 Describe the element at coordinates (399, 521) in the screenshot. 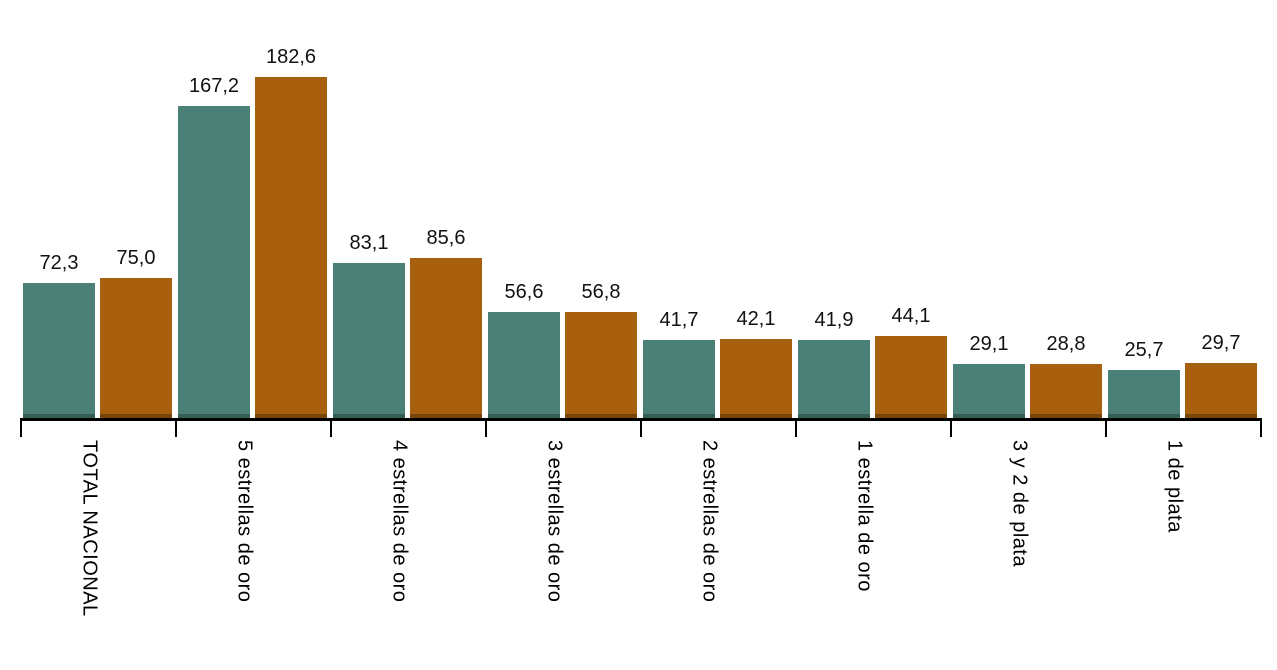

I see `x-axis-label-3: 4 estrellas de oro` at that location.